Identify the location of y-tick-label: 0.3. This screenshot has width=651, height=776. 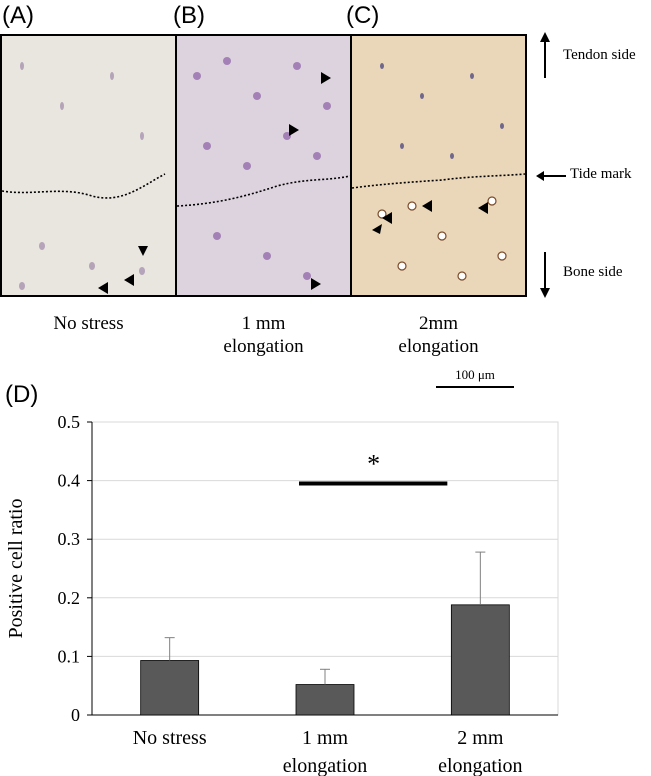
(69, 539).